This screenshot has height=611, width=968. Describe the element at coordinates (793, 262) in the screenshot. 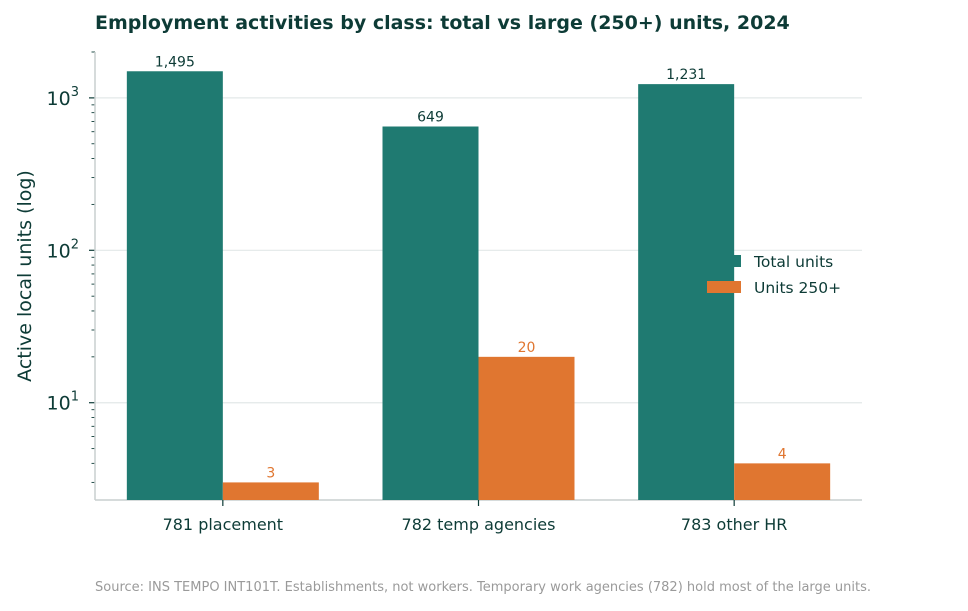

I see `legend-label-total: Total units` at that location.